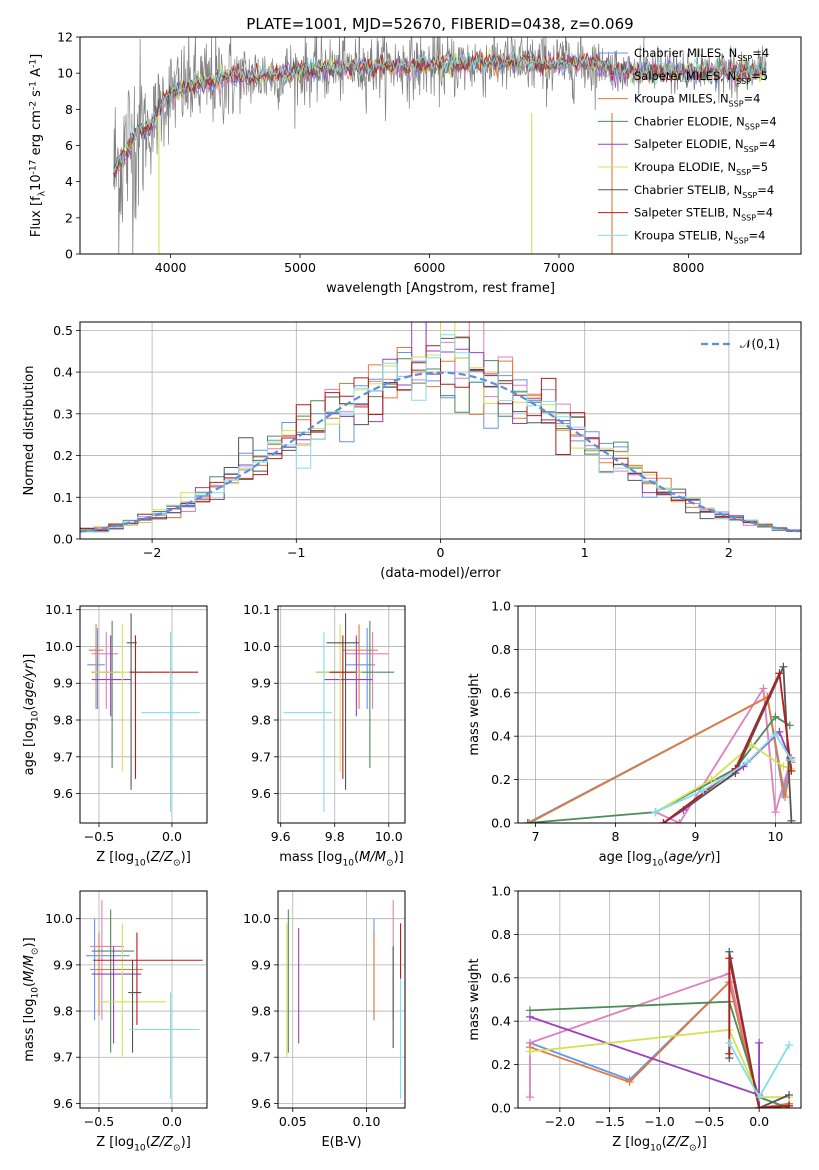 This screenshot has height=1170, width=819. I want to click on legend-label: Chabrier STELIB, NSSP=4, so click(704, 191).